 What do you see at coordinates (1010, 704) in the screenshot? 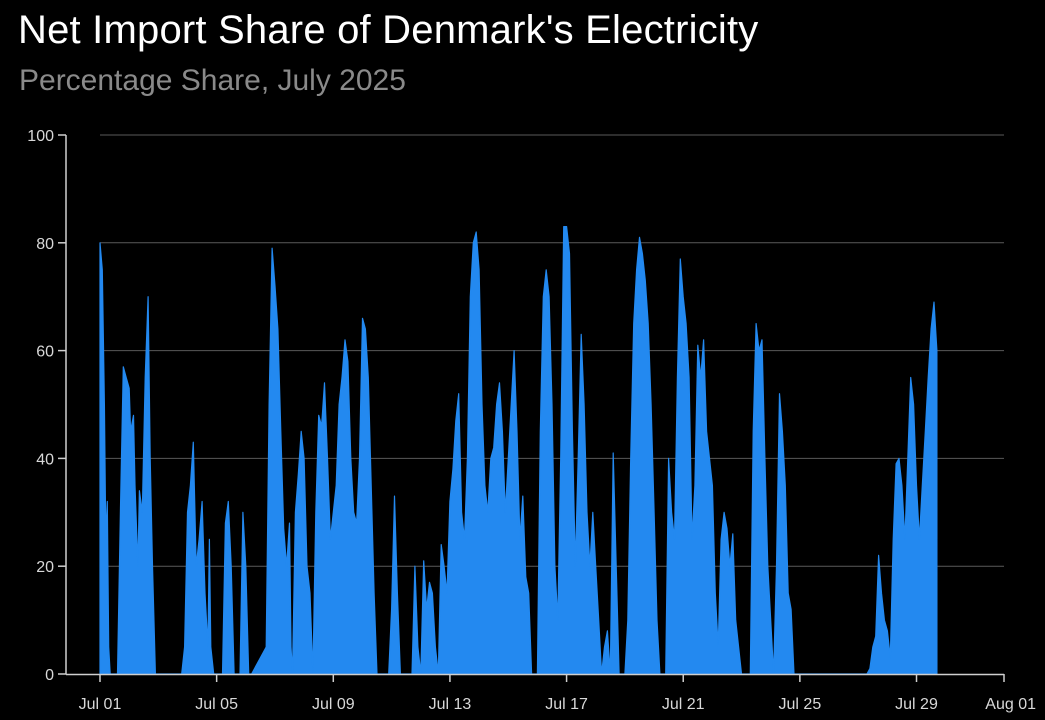
I see `x-tick-label: Aug 01` at bounding box center [1010, 704].